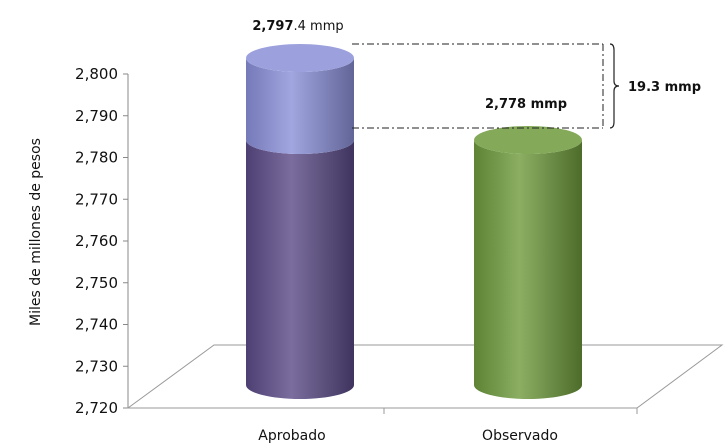 The width and height of the screenshot is (726, 444). Describe the element at coordinates (291, 436) in the screenshot. I see `x-tick-label: Aprobado` at that location.